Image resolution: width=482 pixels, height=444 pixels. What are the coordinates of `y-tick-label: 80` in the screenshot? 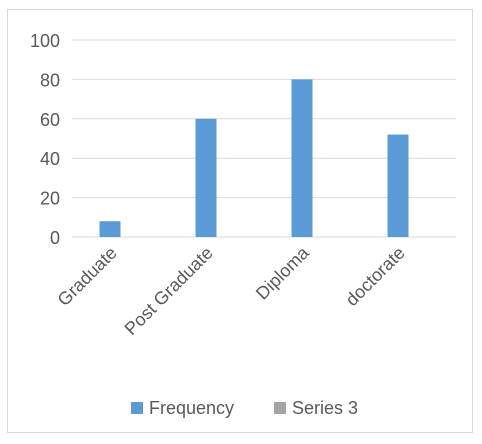 It's located at (50, 80).